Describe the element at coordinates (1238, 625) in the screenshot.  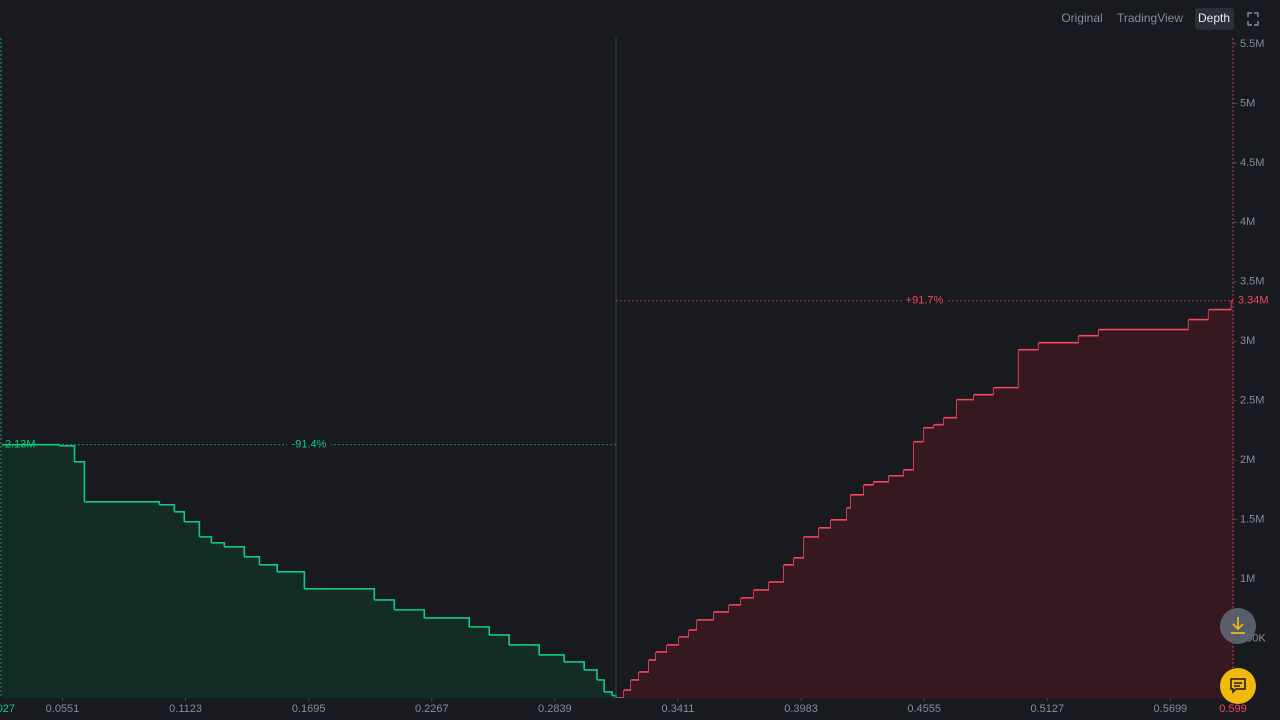
I see `download-icon` at that location.